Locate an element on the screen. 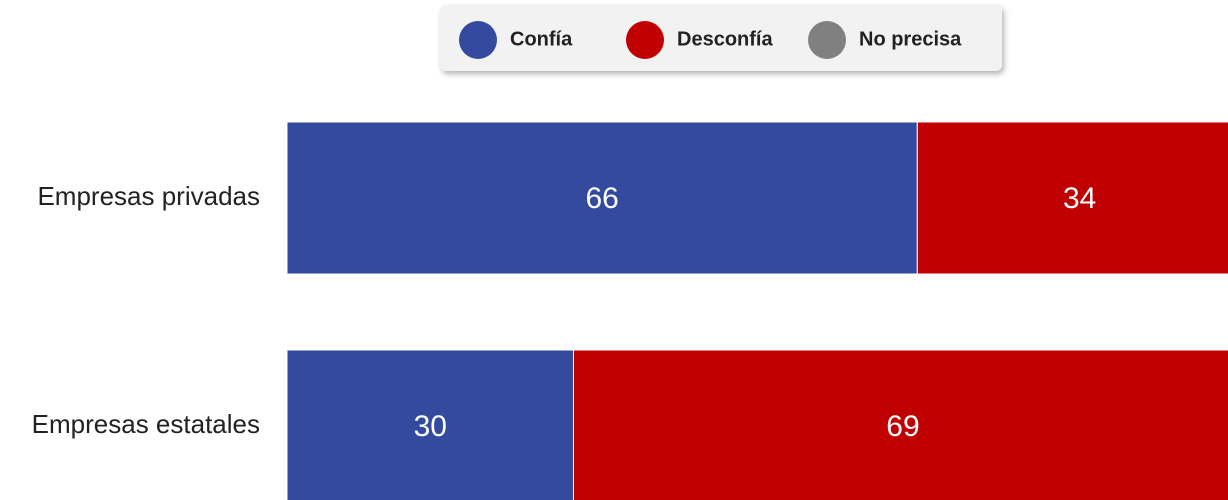 The image size is (1228, 500). value-label: 69 is located at coordinates (902, 426).